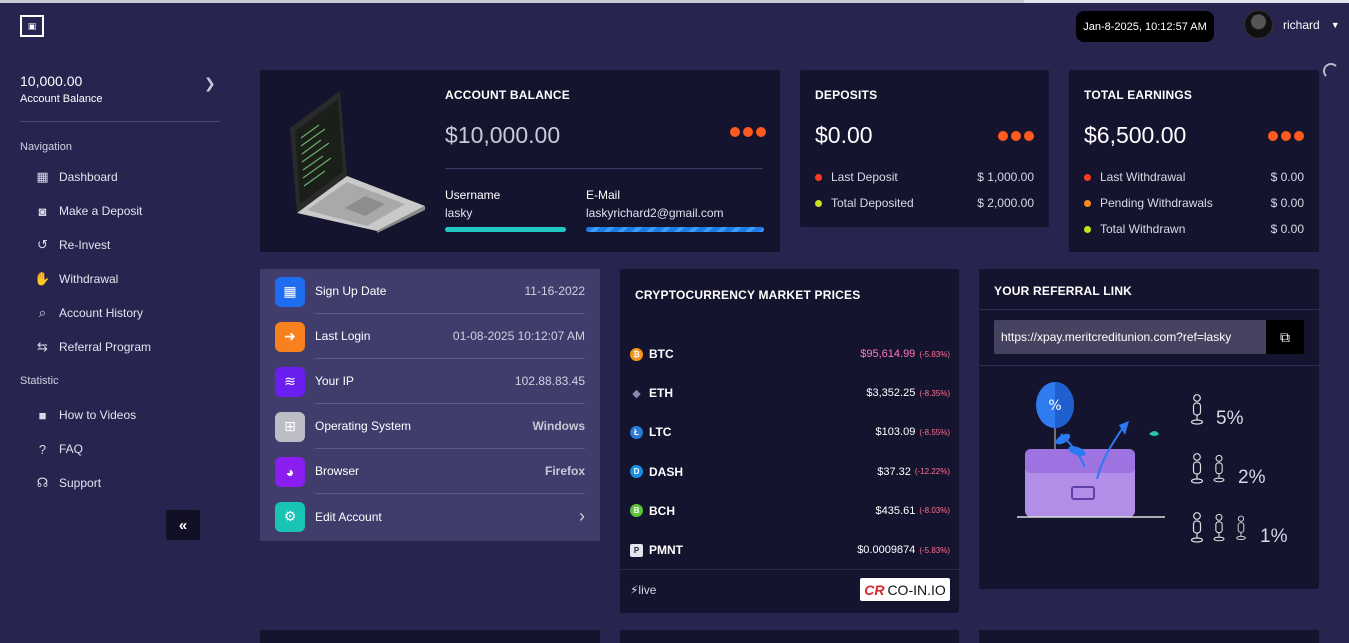 The image size is (1349, 643). What do you see at coordinates (210, 83) in the screenshot?
I see `chevron-right-icon: ❯` at bounding box center [210, 83].